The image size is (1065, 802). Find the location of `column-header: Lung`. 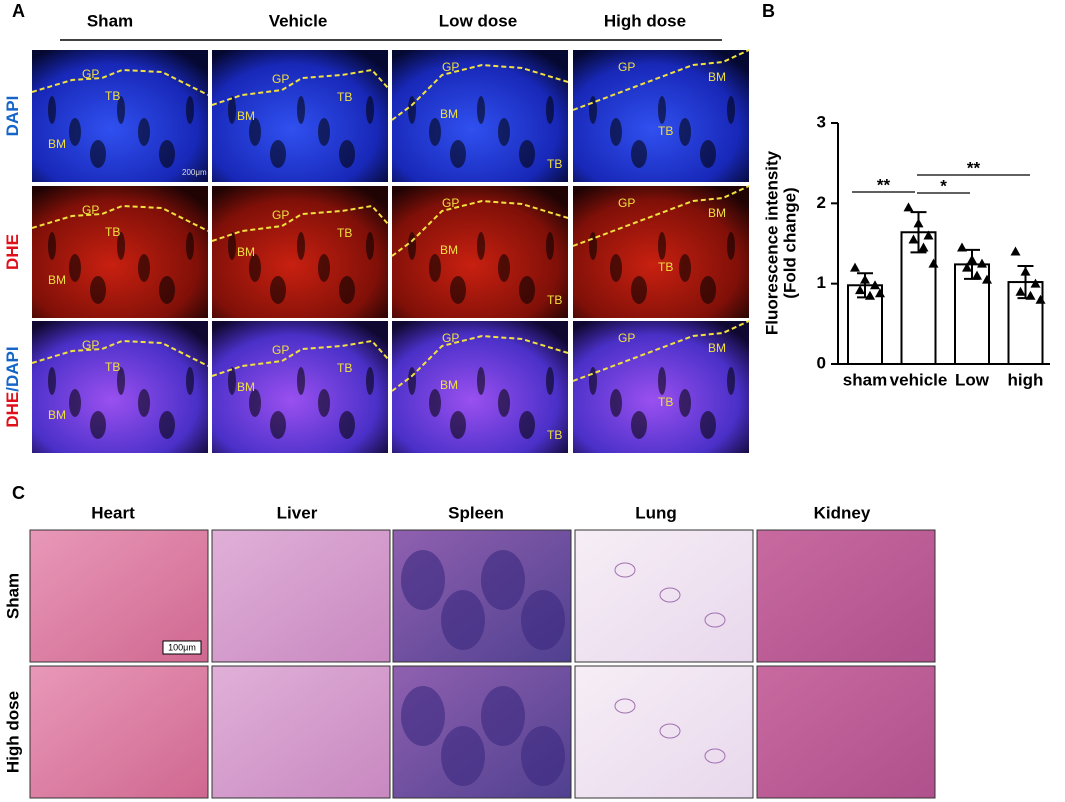

column-header: Lung is located at coordinates (656, 512).